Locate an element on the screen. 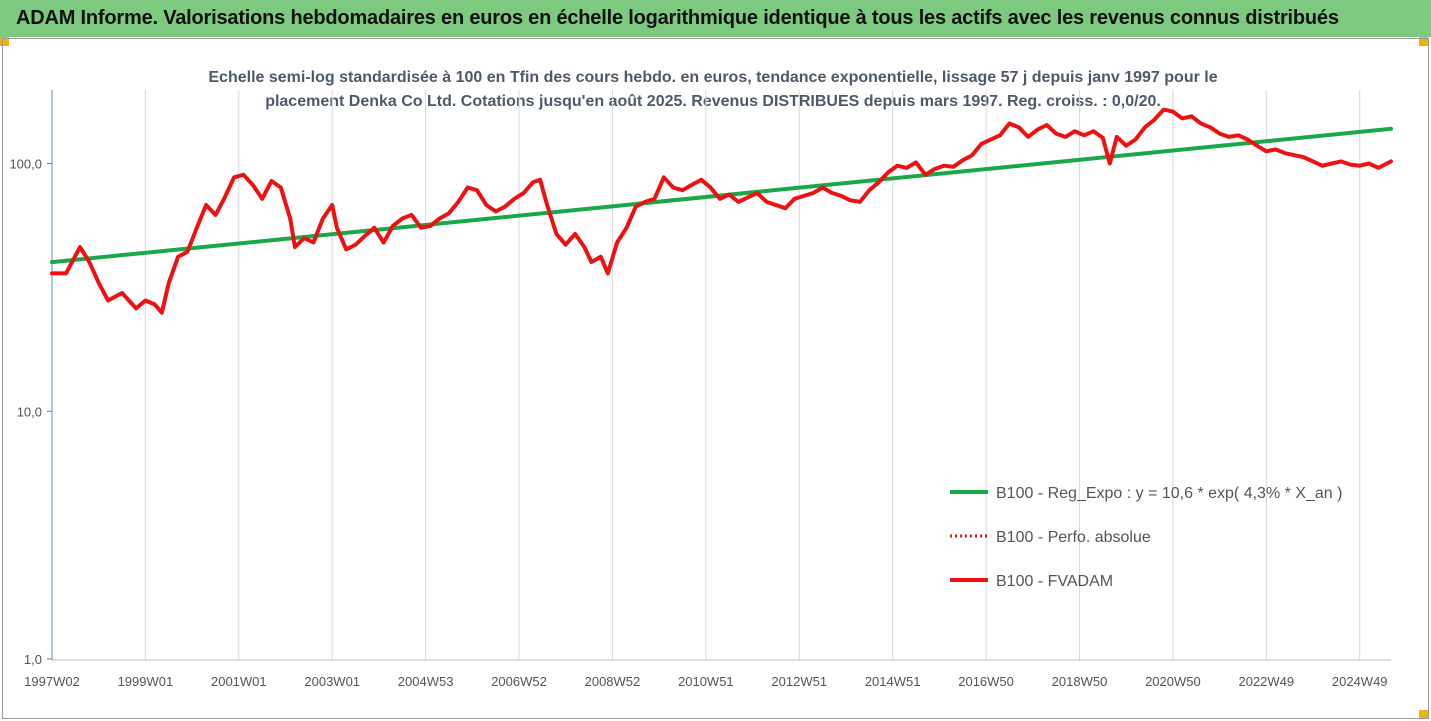 This screenshot has height=721, width=1431. x-tick-label-9: 2014W51 is located at coordinates (893, 681).